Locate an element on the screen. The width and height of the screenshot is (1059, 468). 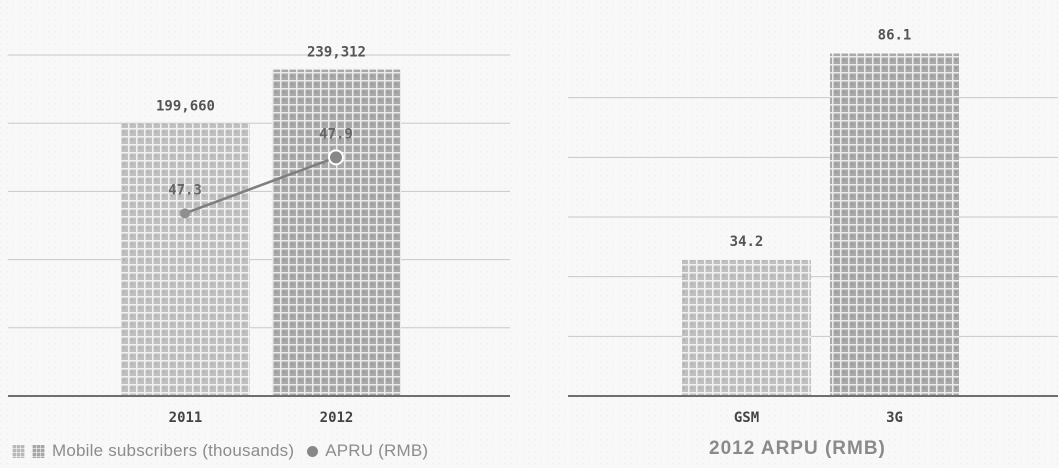
left-year-tick-label: 2011 is located at coordinates (186, 418).